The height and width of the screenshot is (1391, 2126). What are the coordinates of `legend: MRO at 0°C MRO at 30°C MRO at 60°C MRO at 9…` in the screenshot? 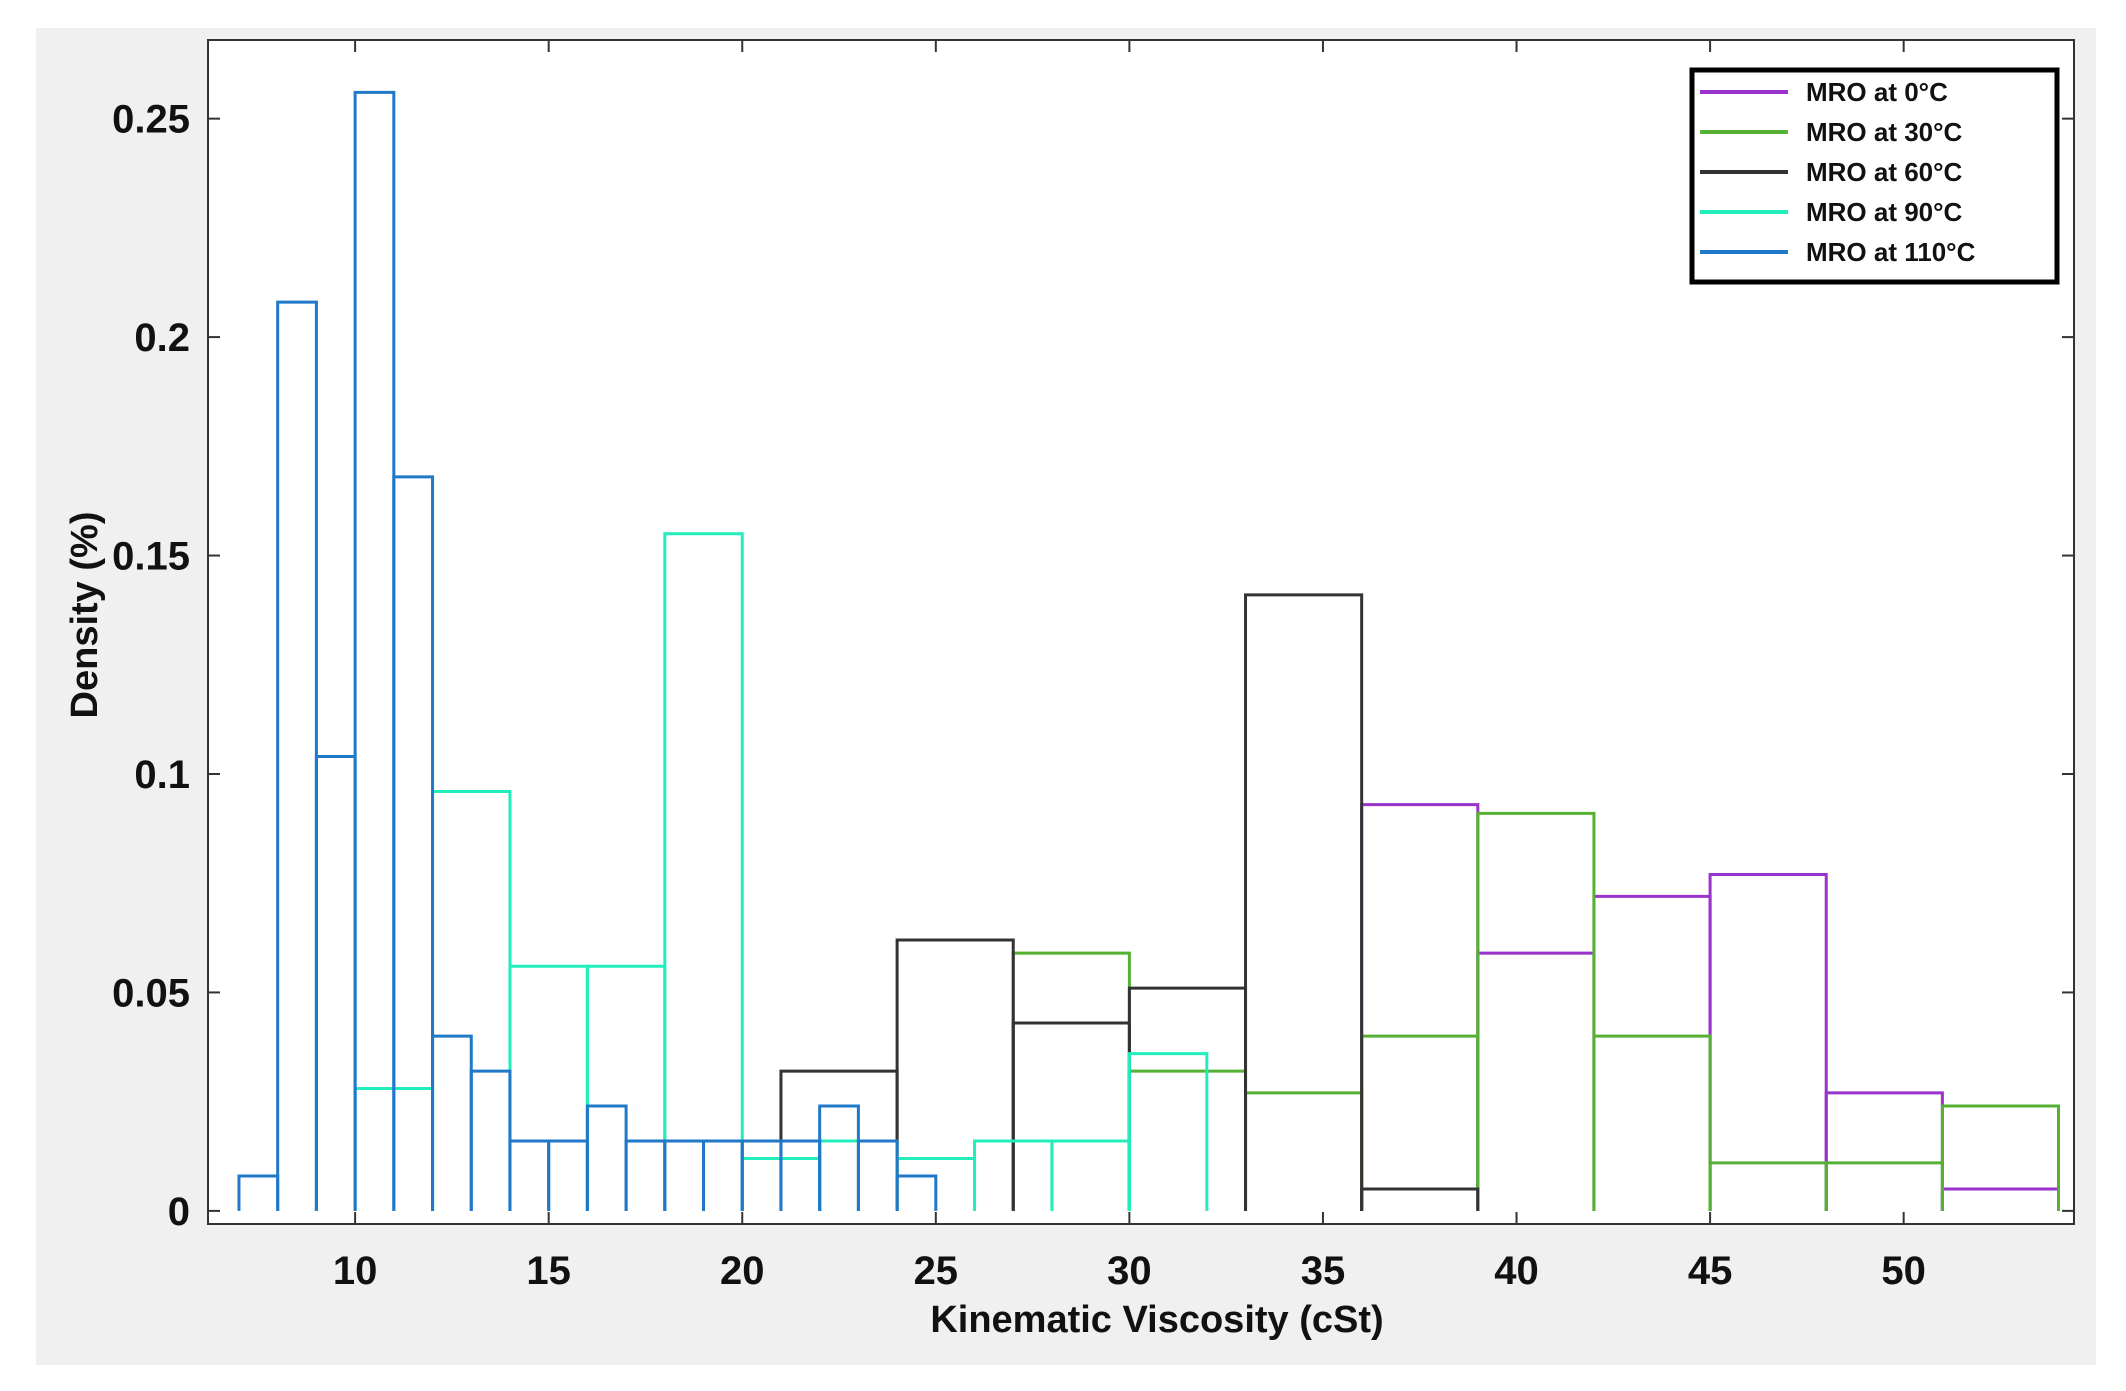 It's located at (1874, 176).